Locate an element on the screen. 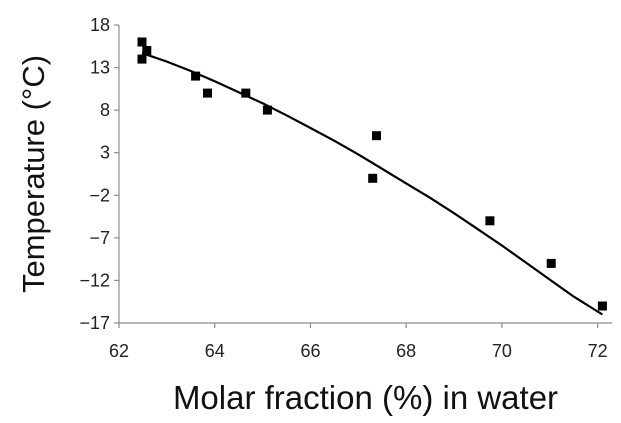 This screenshot has height=423, width=621. x-axis-title: Molar fraction (%) in water is located at coordinates (365, 397).